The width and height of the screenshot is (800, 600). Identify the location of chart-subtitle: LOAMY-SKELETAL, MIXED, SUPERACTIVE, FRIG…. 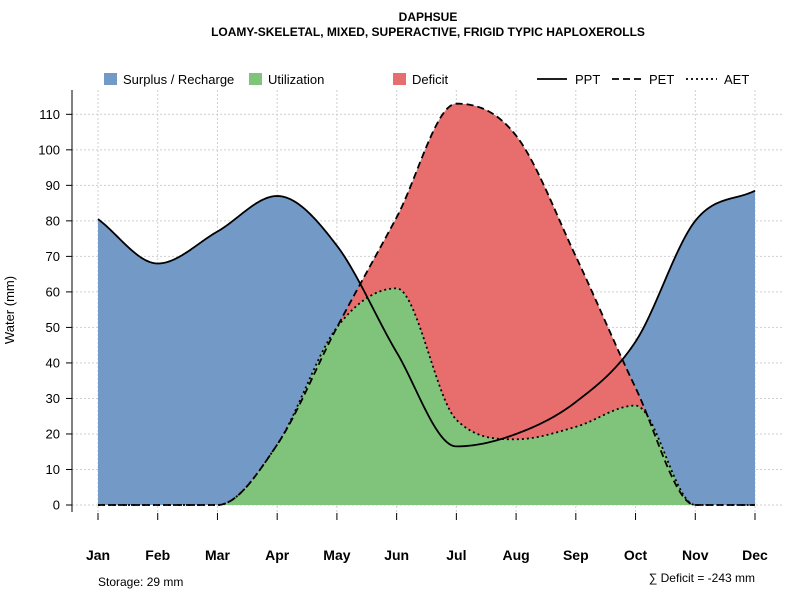
(428, 32).